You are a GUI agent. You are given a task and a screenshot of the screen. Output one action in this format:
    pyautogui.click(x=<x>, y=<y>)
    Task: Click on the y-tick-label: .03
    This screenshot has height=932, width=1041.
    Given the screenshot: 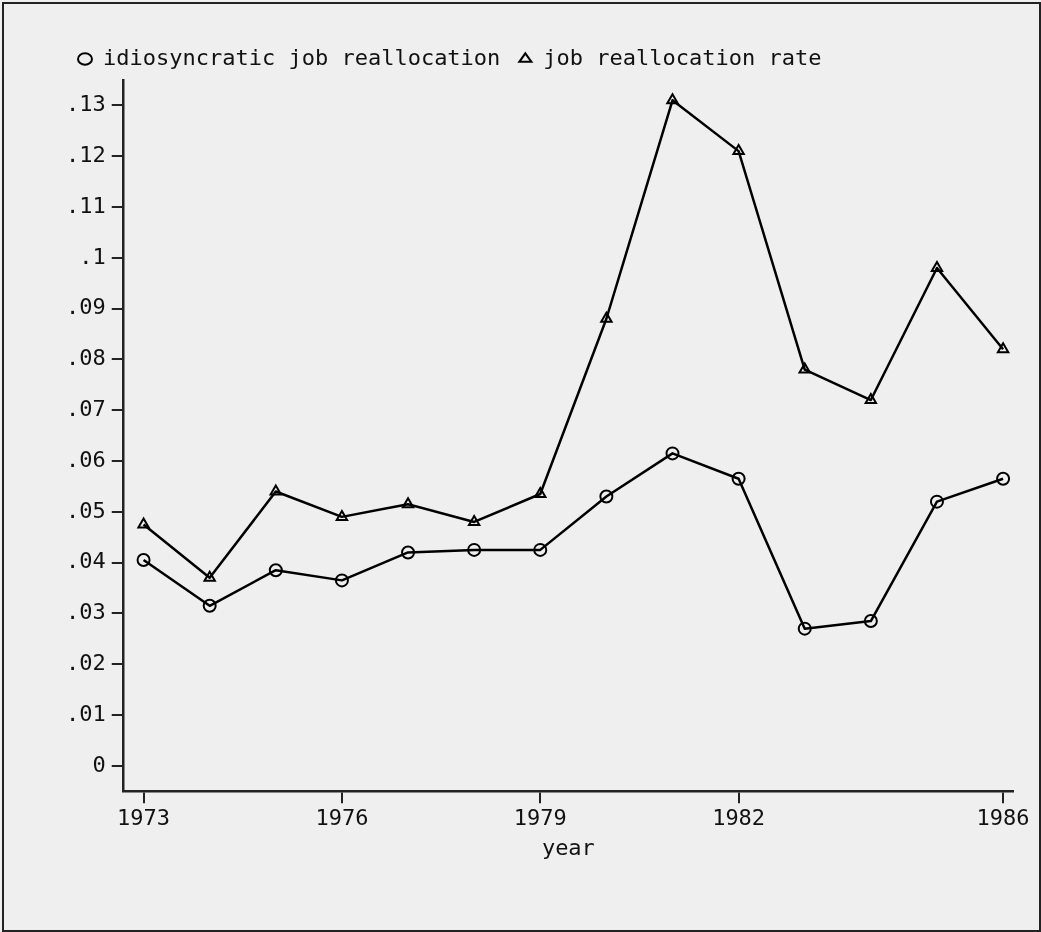 What is the action you would take?
    pyautogui.click(x=85, y=612)
    